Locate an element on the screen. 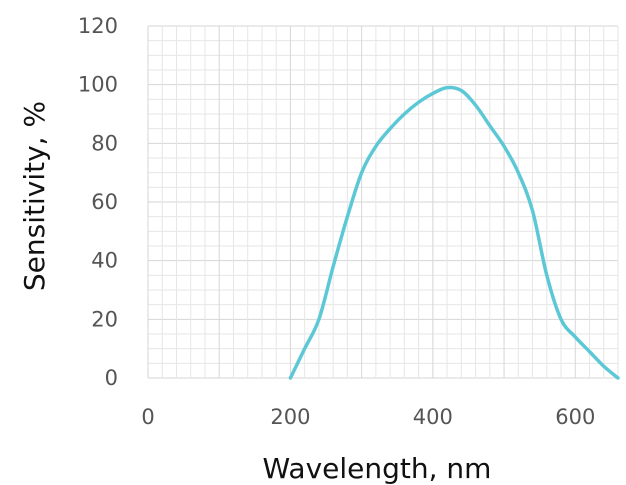 This screenshot has height=485, width=626. y-tick-label: 0 is located at coordinates (111, 378).